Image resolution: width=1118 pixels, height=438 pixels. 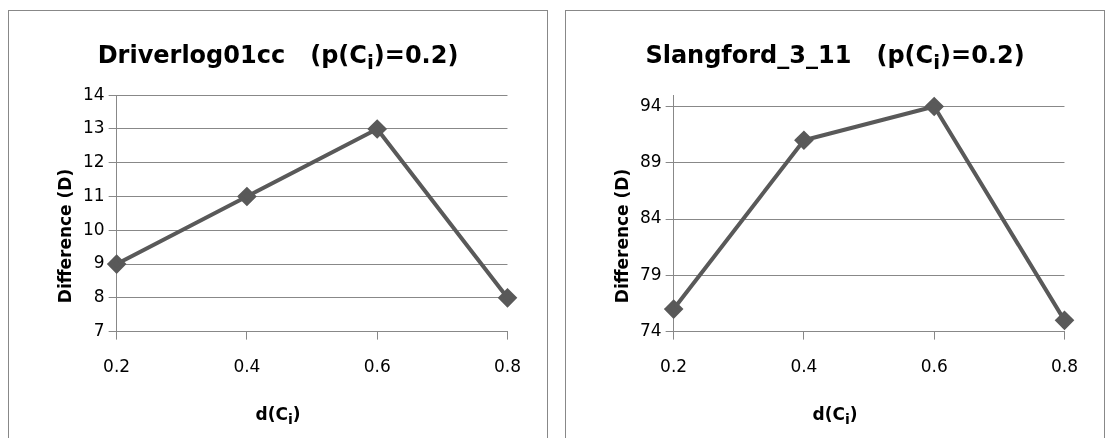 I want to click on y-tick-label: 11, so click(x=93, y=194).